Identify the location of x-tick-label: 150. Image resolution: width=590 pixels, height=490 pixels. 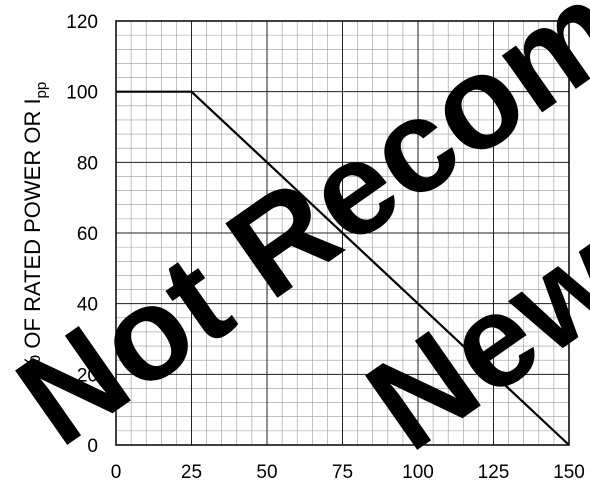
(569, 472).